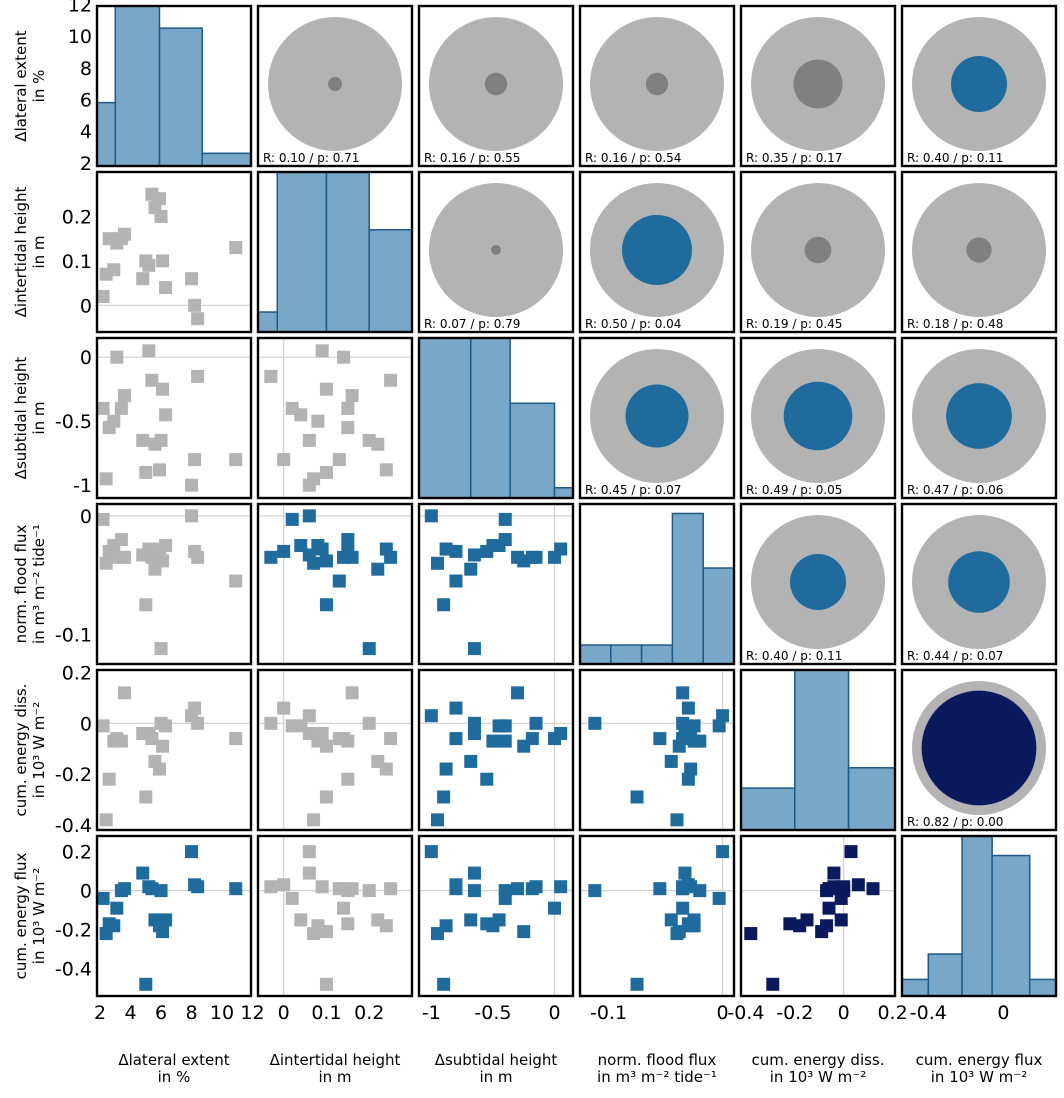 The width and height of the screenshot is (1064, 1098). I want to click on correlation-label: R: 0.35 / p: 0.17, so click(794, 158).